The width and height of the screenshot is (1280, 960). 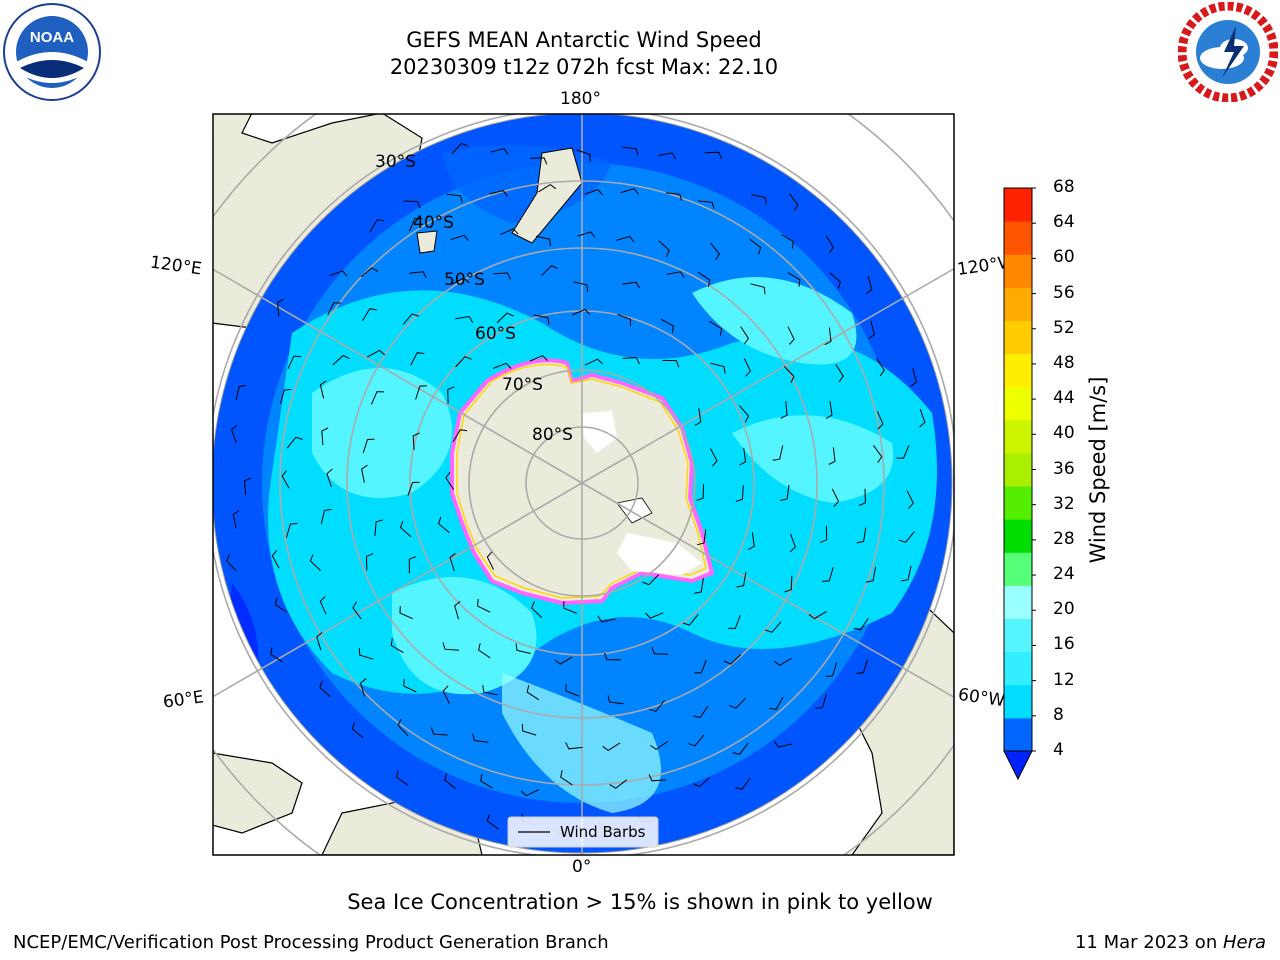 What do you see at coordinates (1064, 574) in the screenshot?
I see `colorbar-tick-label: 24` at bounding box center [1064, 574].